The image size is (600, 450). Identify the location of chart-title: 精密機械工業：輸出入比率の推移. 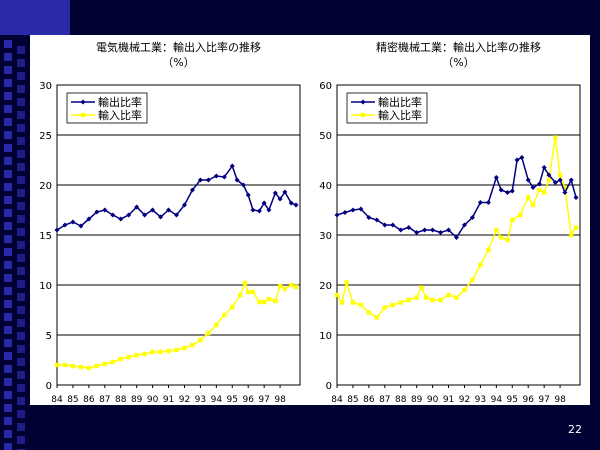
(458, 47).